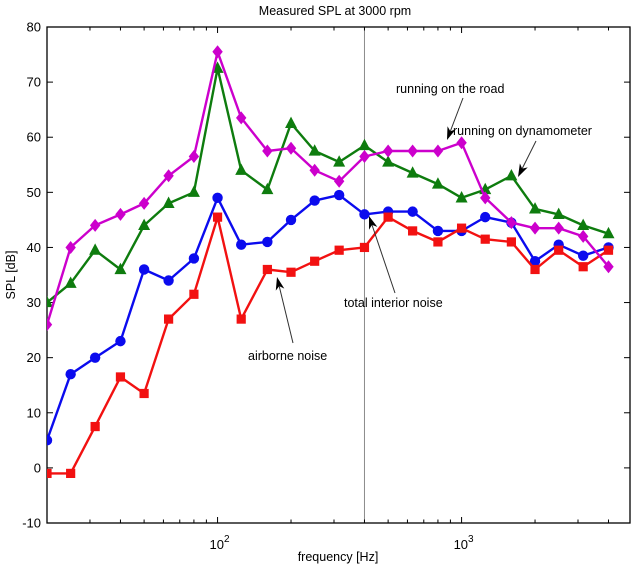 This screenshot has height=574, width=640. Describe the element at coordinates (11, 275) in the screenshot. I see `y-axis-label: SPL [dB]` at that location.